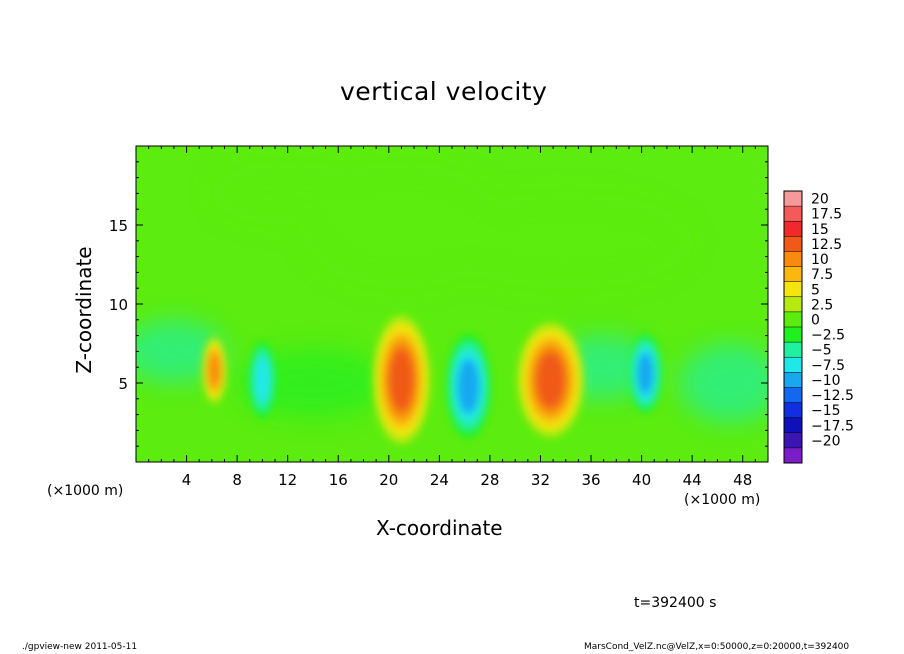  I want to click on colorbar-label: −20, so click(826, 441).